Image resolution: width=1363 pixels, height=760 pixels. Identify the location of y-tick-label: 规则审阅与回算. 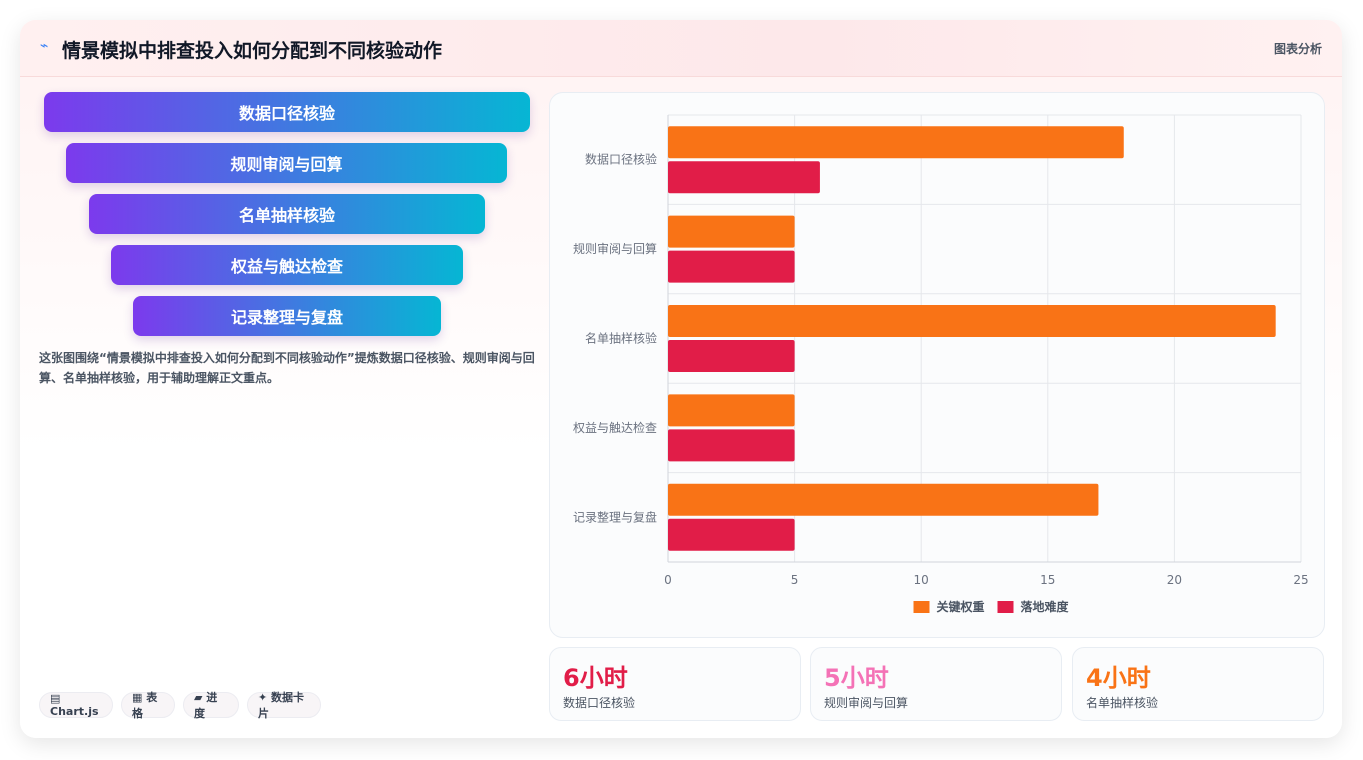
(615, 248).